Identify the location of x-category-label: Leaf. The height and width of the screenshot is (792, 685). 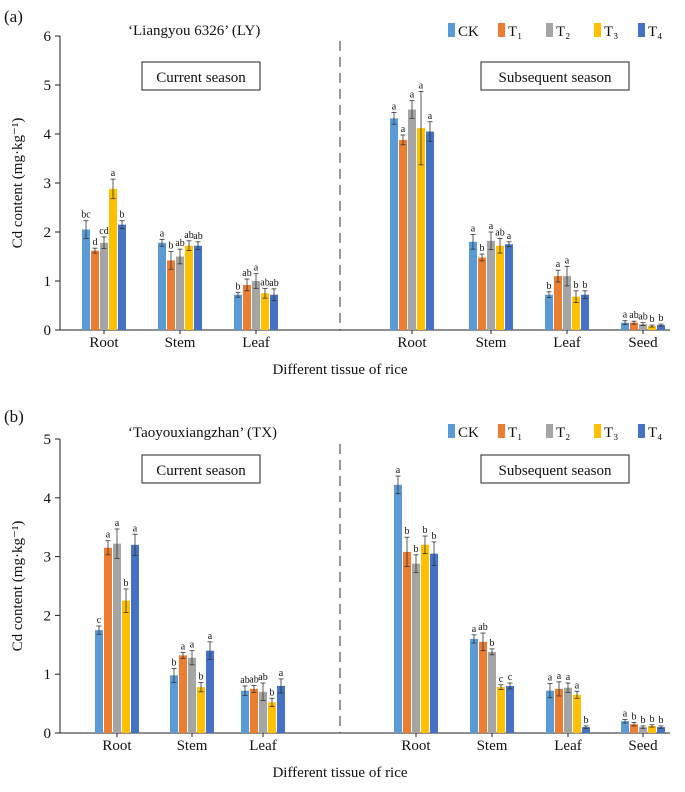
(255, 343).